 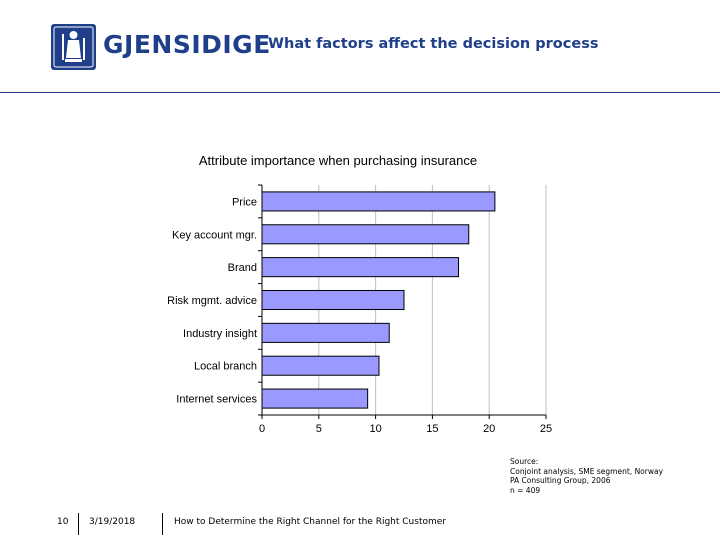 What do you see at coordinates (360, 92) in the screenshot?
I see `header-divider` at bounding box center [360, 92].